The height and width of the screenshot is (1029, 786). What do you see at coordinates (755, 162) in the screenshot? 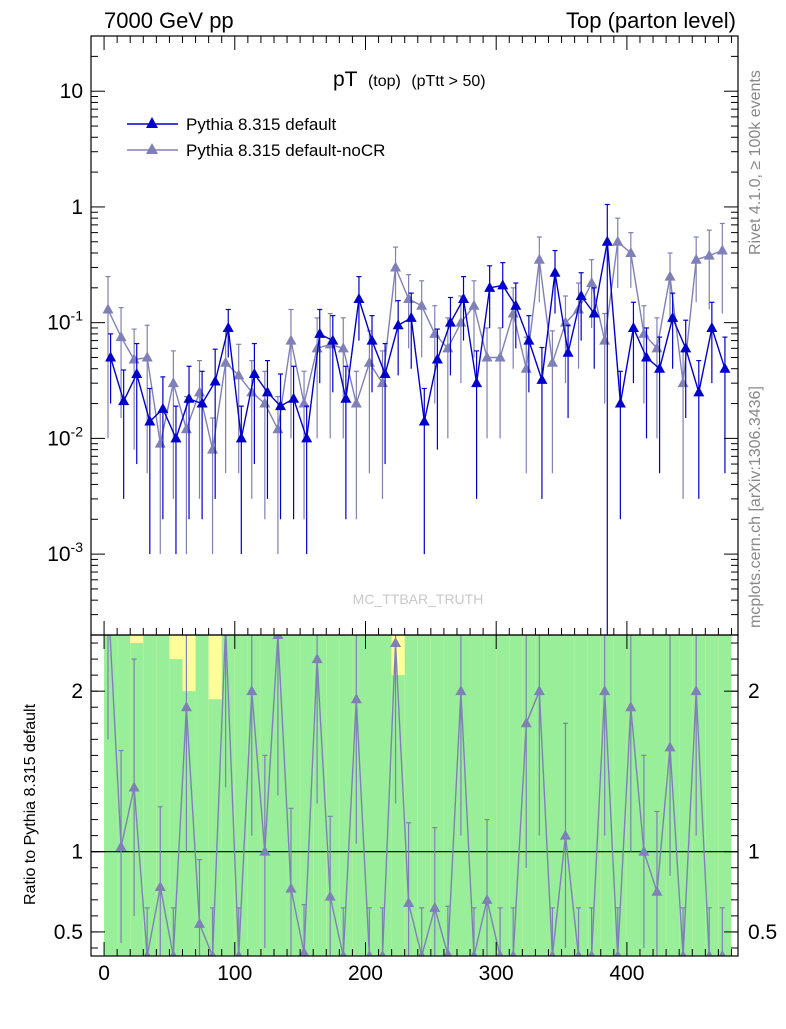
I see `side-label-rivet: Rivet 4.1.0, ≥ 100k events` at bounding box center [755, 162].